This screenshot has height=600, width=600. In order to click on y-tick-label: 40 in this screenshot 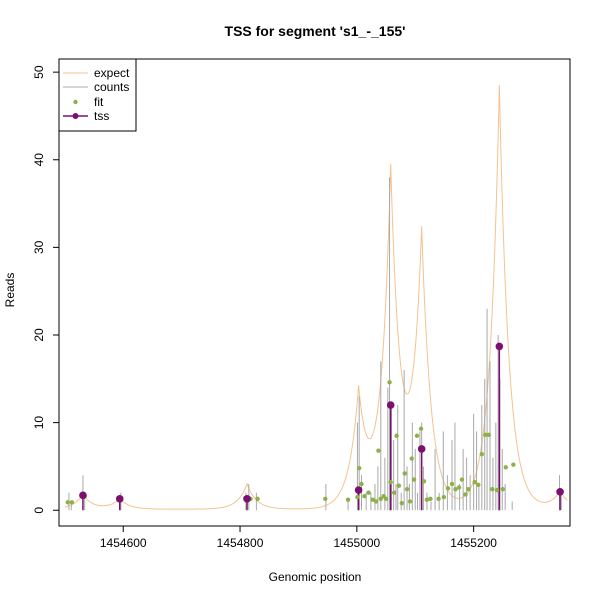, I will do `click(39, 160)`.